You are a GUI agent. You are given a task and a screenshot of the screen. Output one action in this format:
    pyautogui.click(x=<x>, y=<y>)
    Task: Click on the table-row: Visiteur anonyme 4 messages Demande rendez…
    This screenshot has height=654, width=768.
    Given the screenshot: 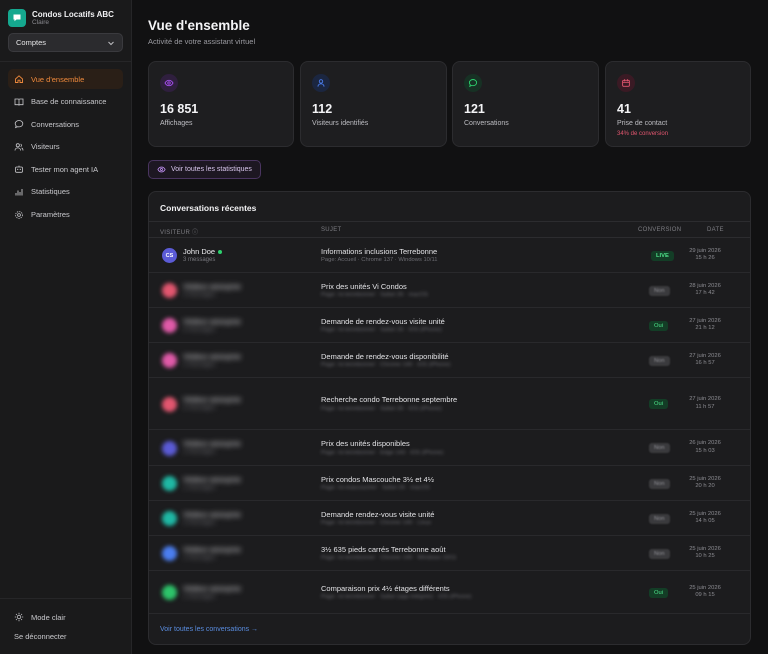 What is the action you would take?
    pyautogui.click(x=449, y=518)
    